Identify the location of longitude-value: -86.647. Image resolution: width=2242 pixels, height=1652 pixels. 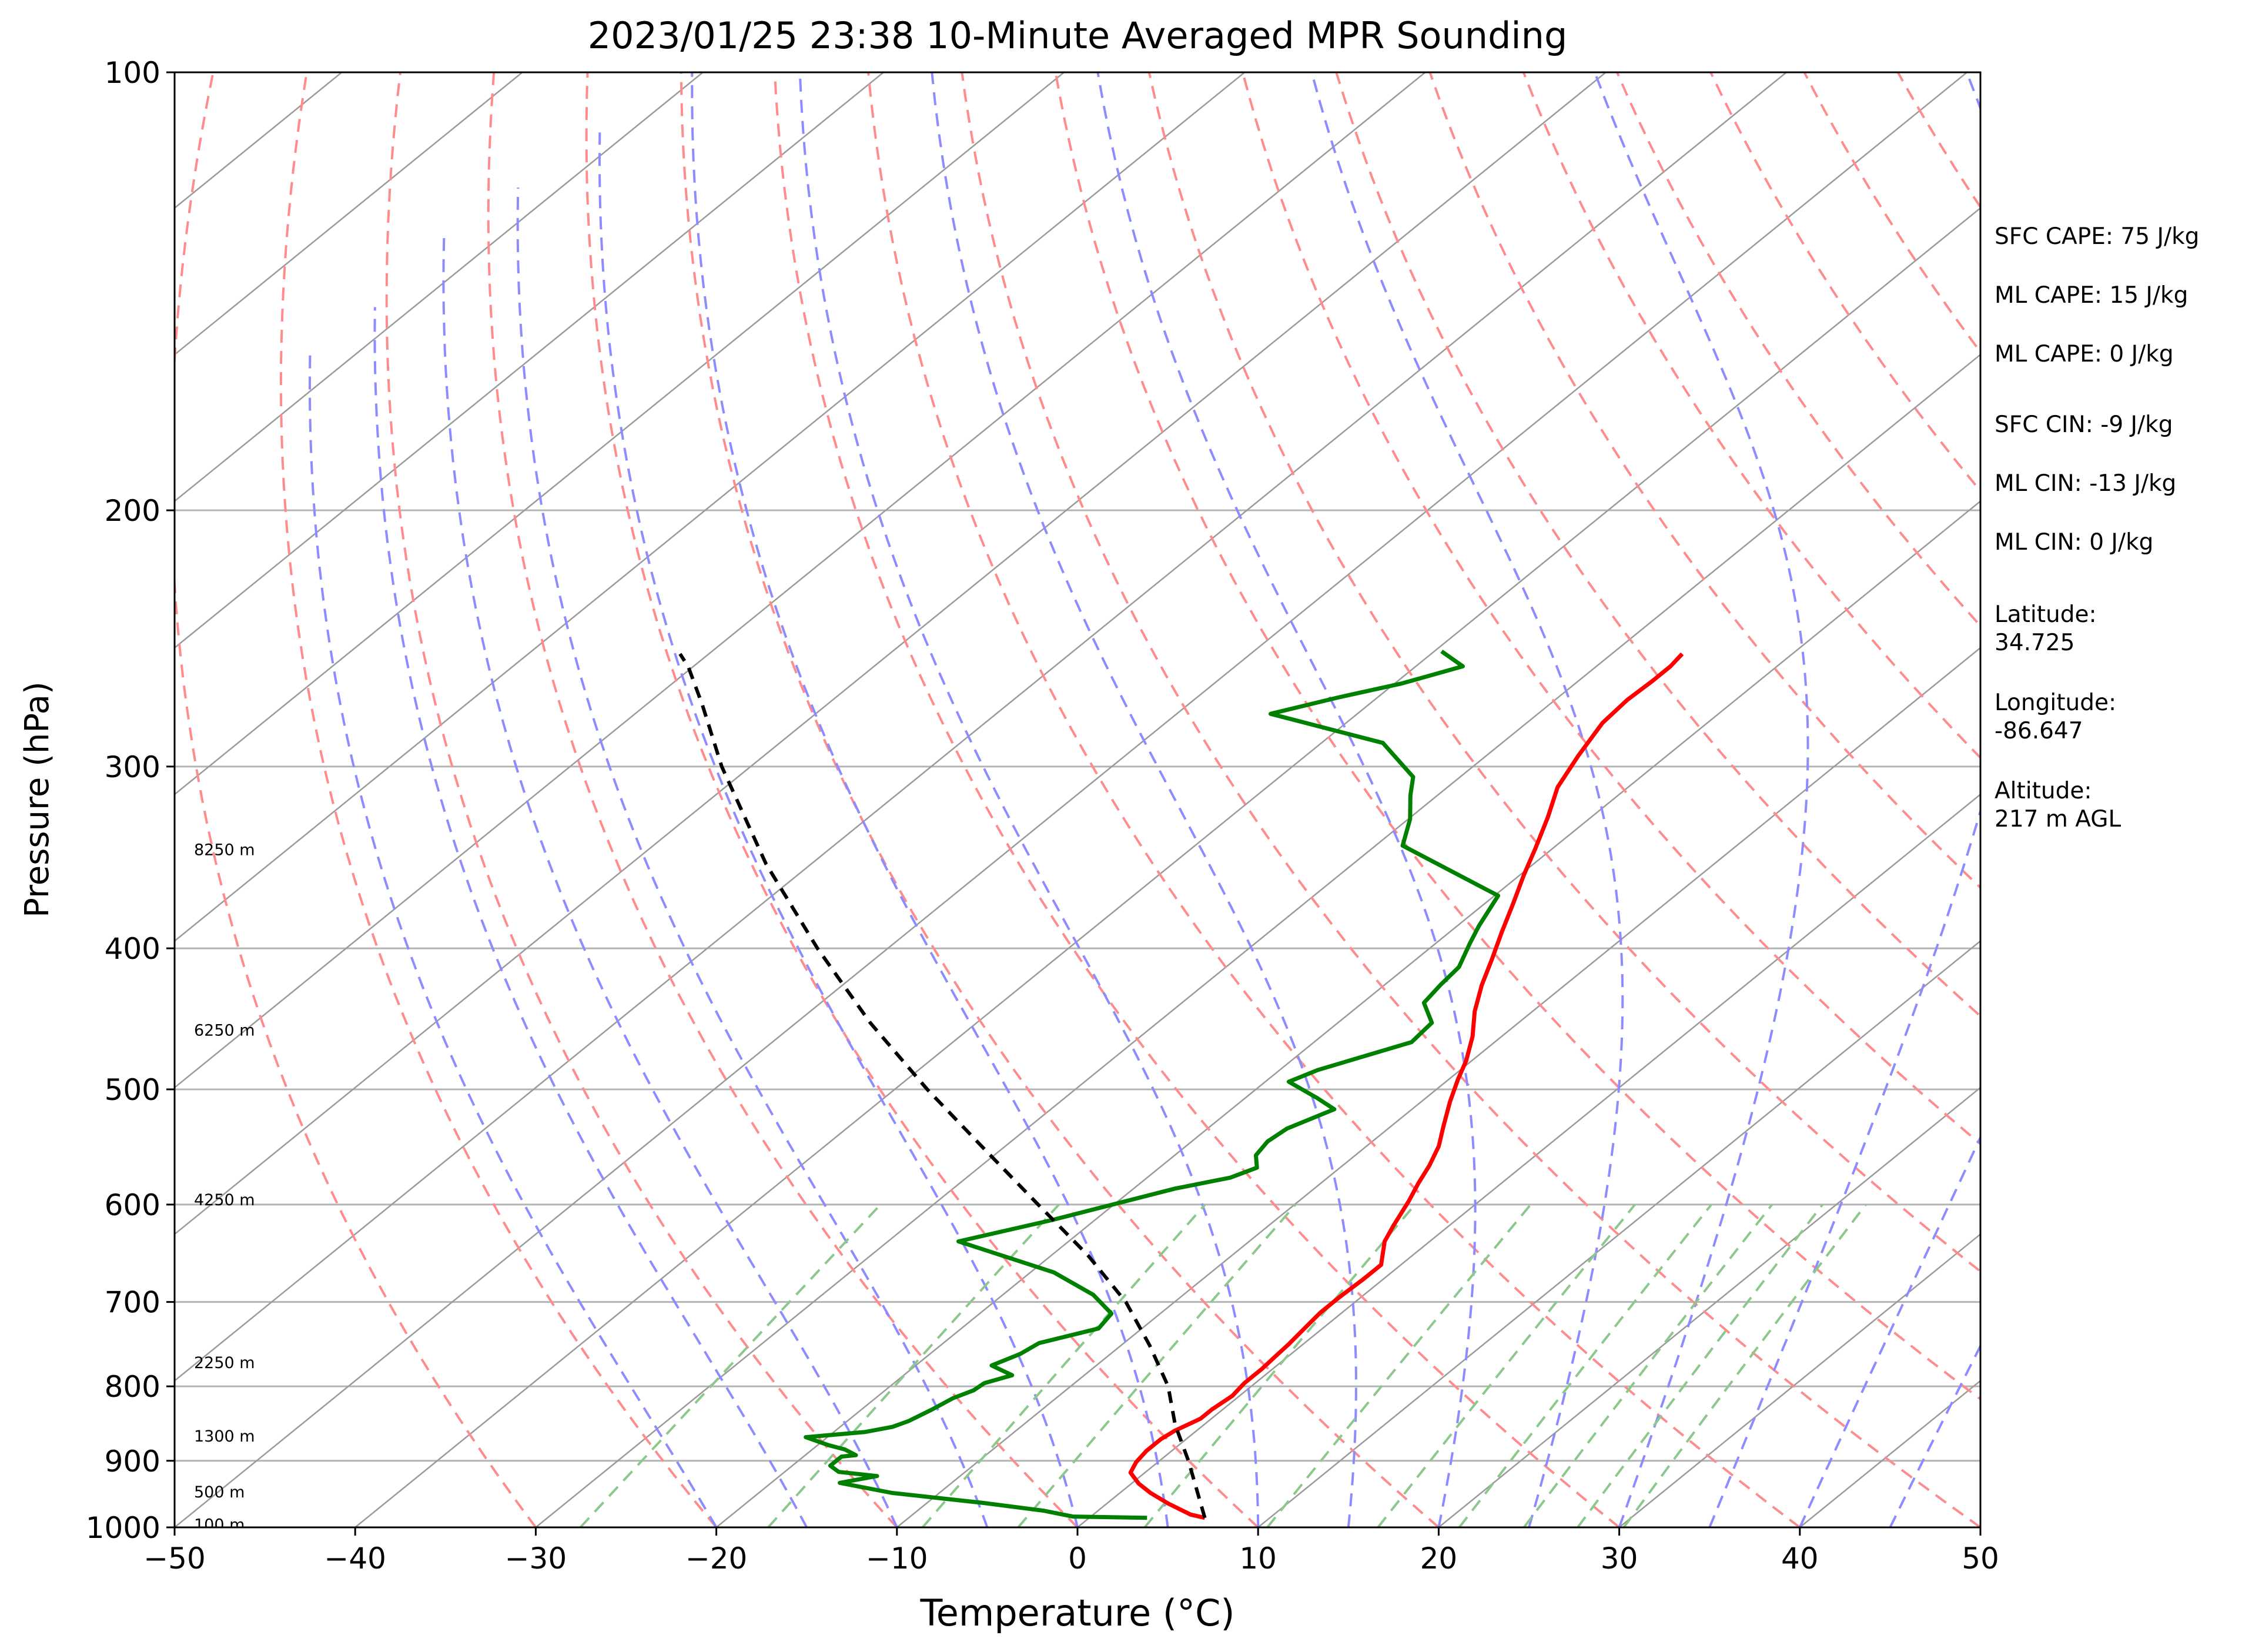
(2039, 731).